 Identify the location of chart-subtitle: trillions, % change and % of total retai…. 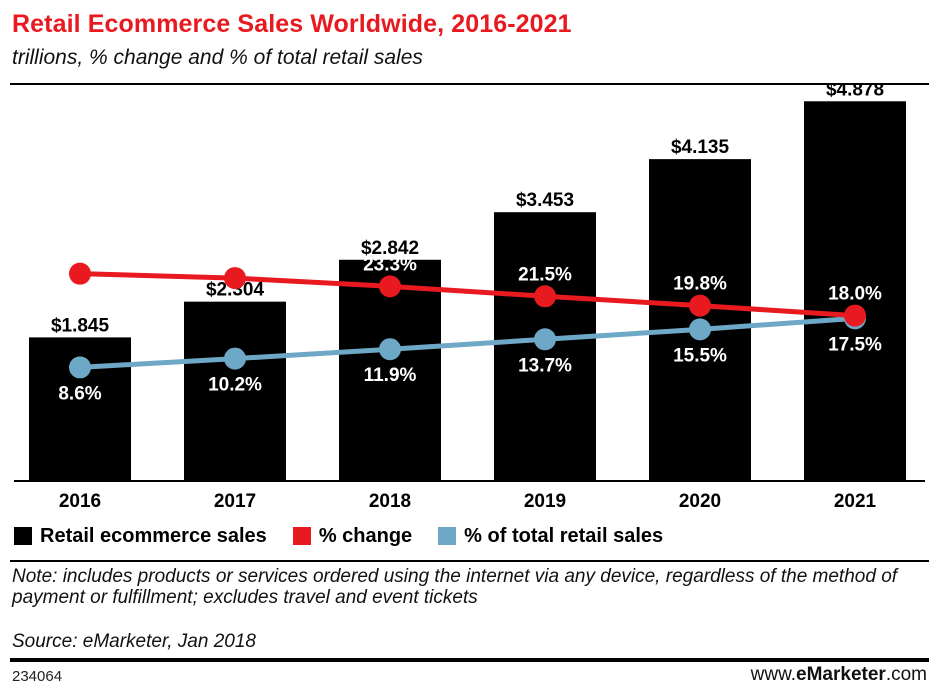
(217, 57).